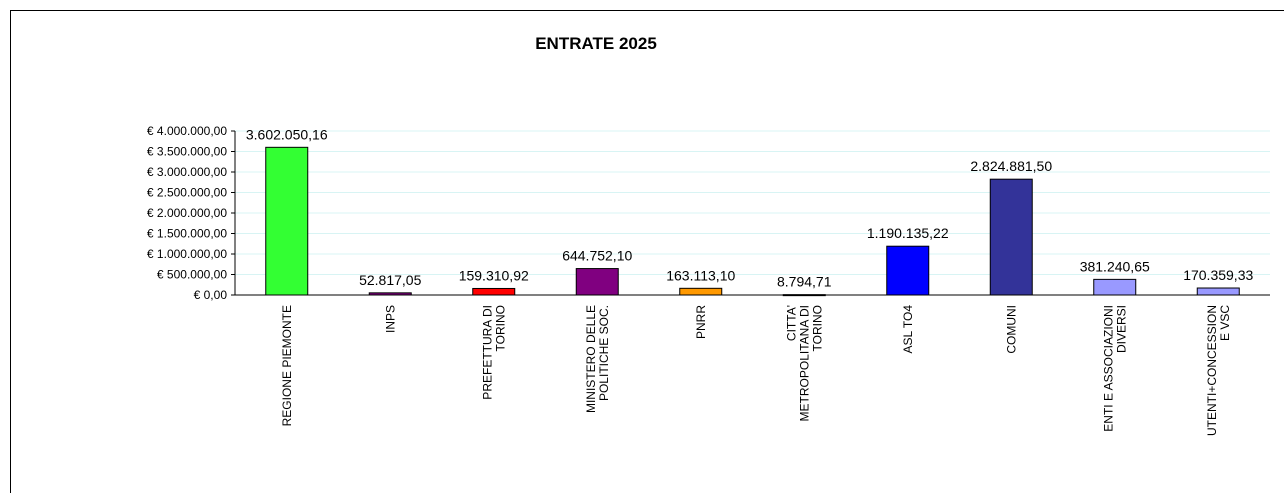  What do you see at coordinates (187, 131) in the screenshot?
I see `y-tick-label: € 4.000.000,00` at bounding box center [187, 131].